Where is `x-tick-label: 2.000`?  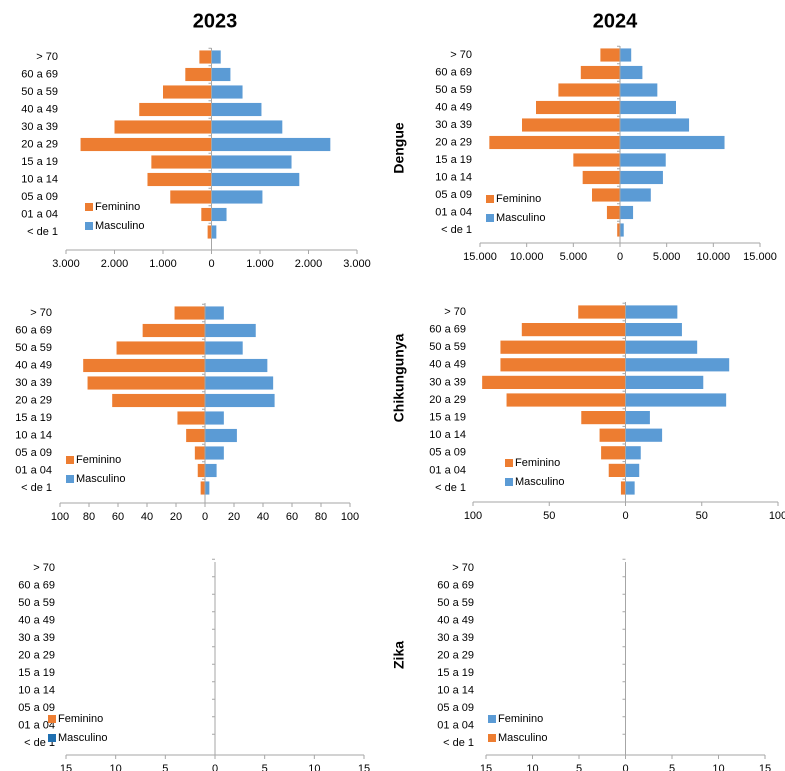
x-tick-label: 2.000 is located at coordinates (115, 264).